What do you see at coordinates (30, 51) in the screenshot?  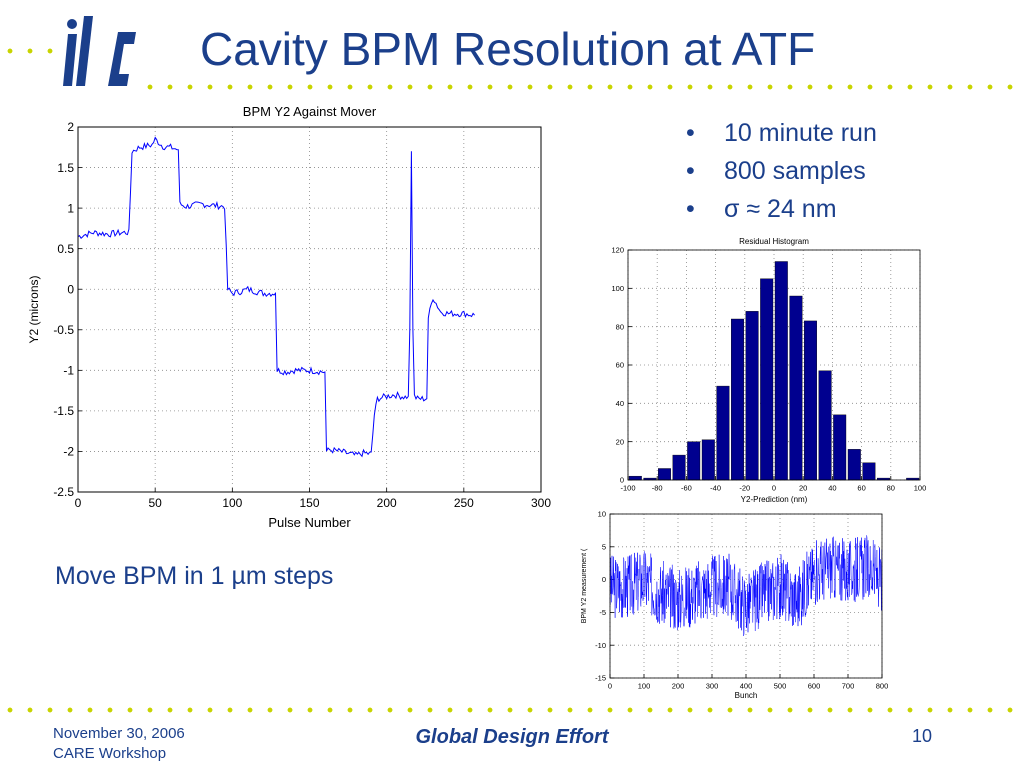 I see `dotted-rule-top-left` at bounding box center [30, 51].